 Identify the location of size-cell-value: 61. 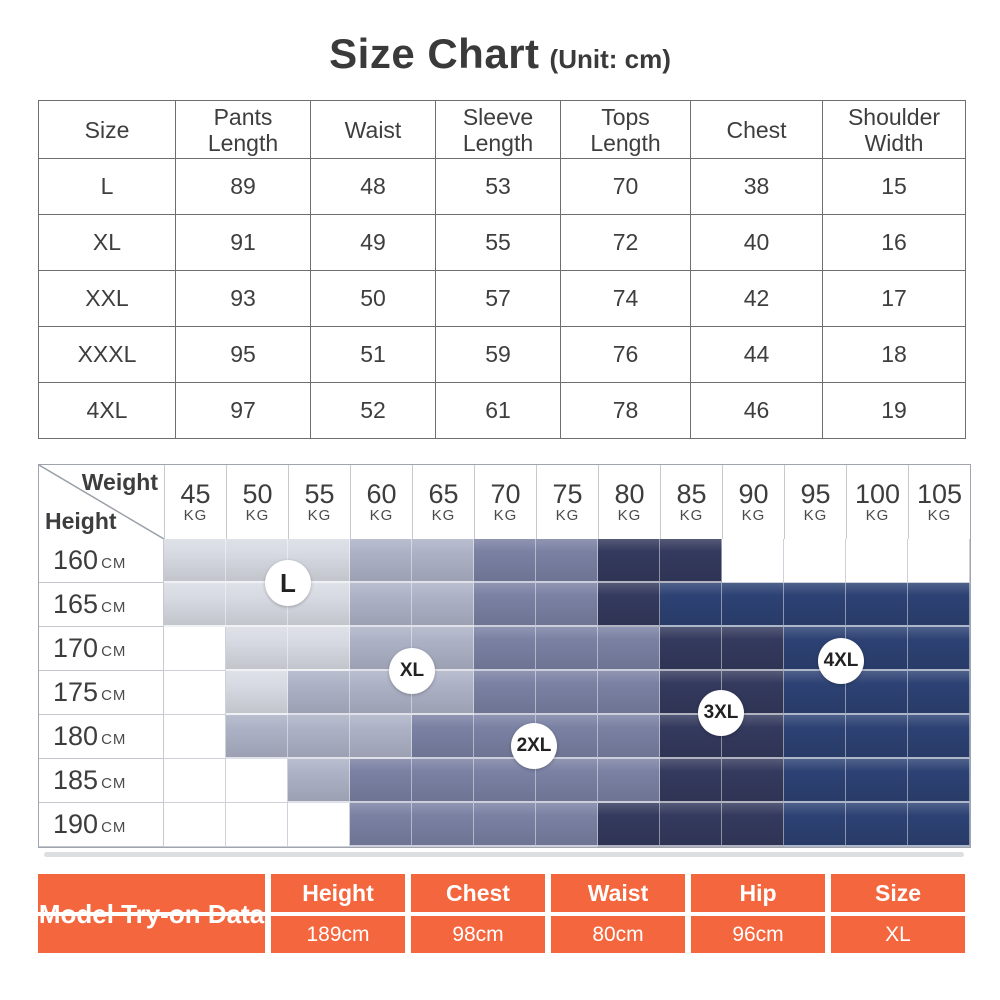
(498, 410).